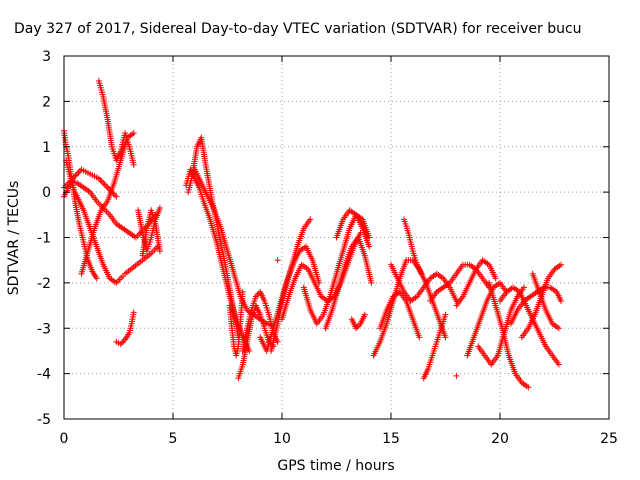  What do you see at coordinates (44, 329) in the screenshot?
I see `y-tick-label: -3` at bounding box center [44, 329].